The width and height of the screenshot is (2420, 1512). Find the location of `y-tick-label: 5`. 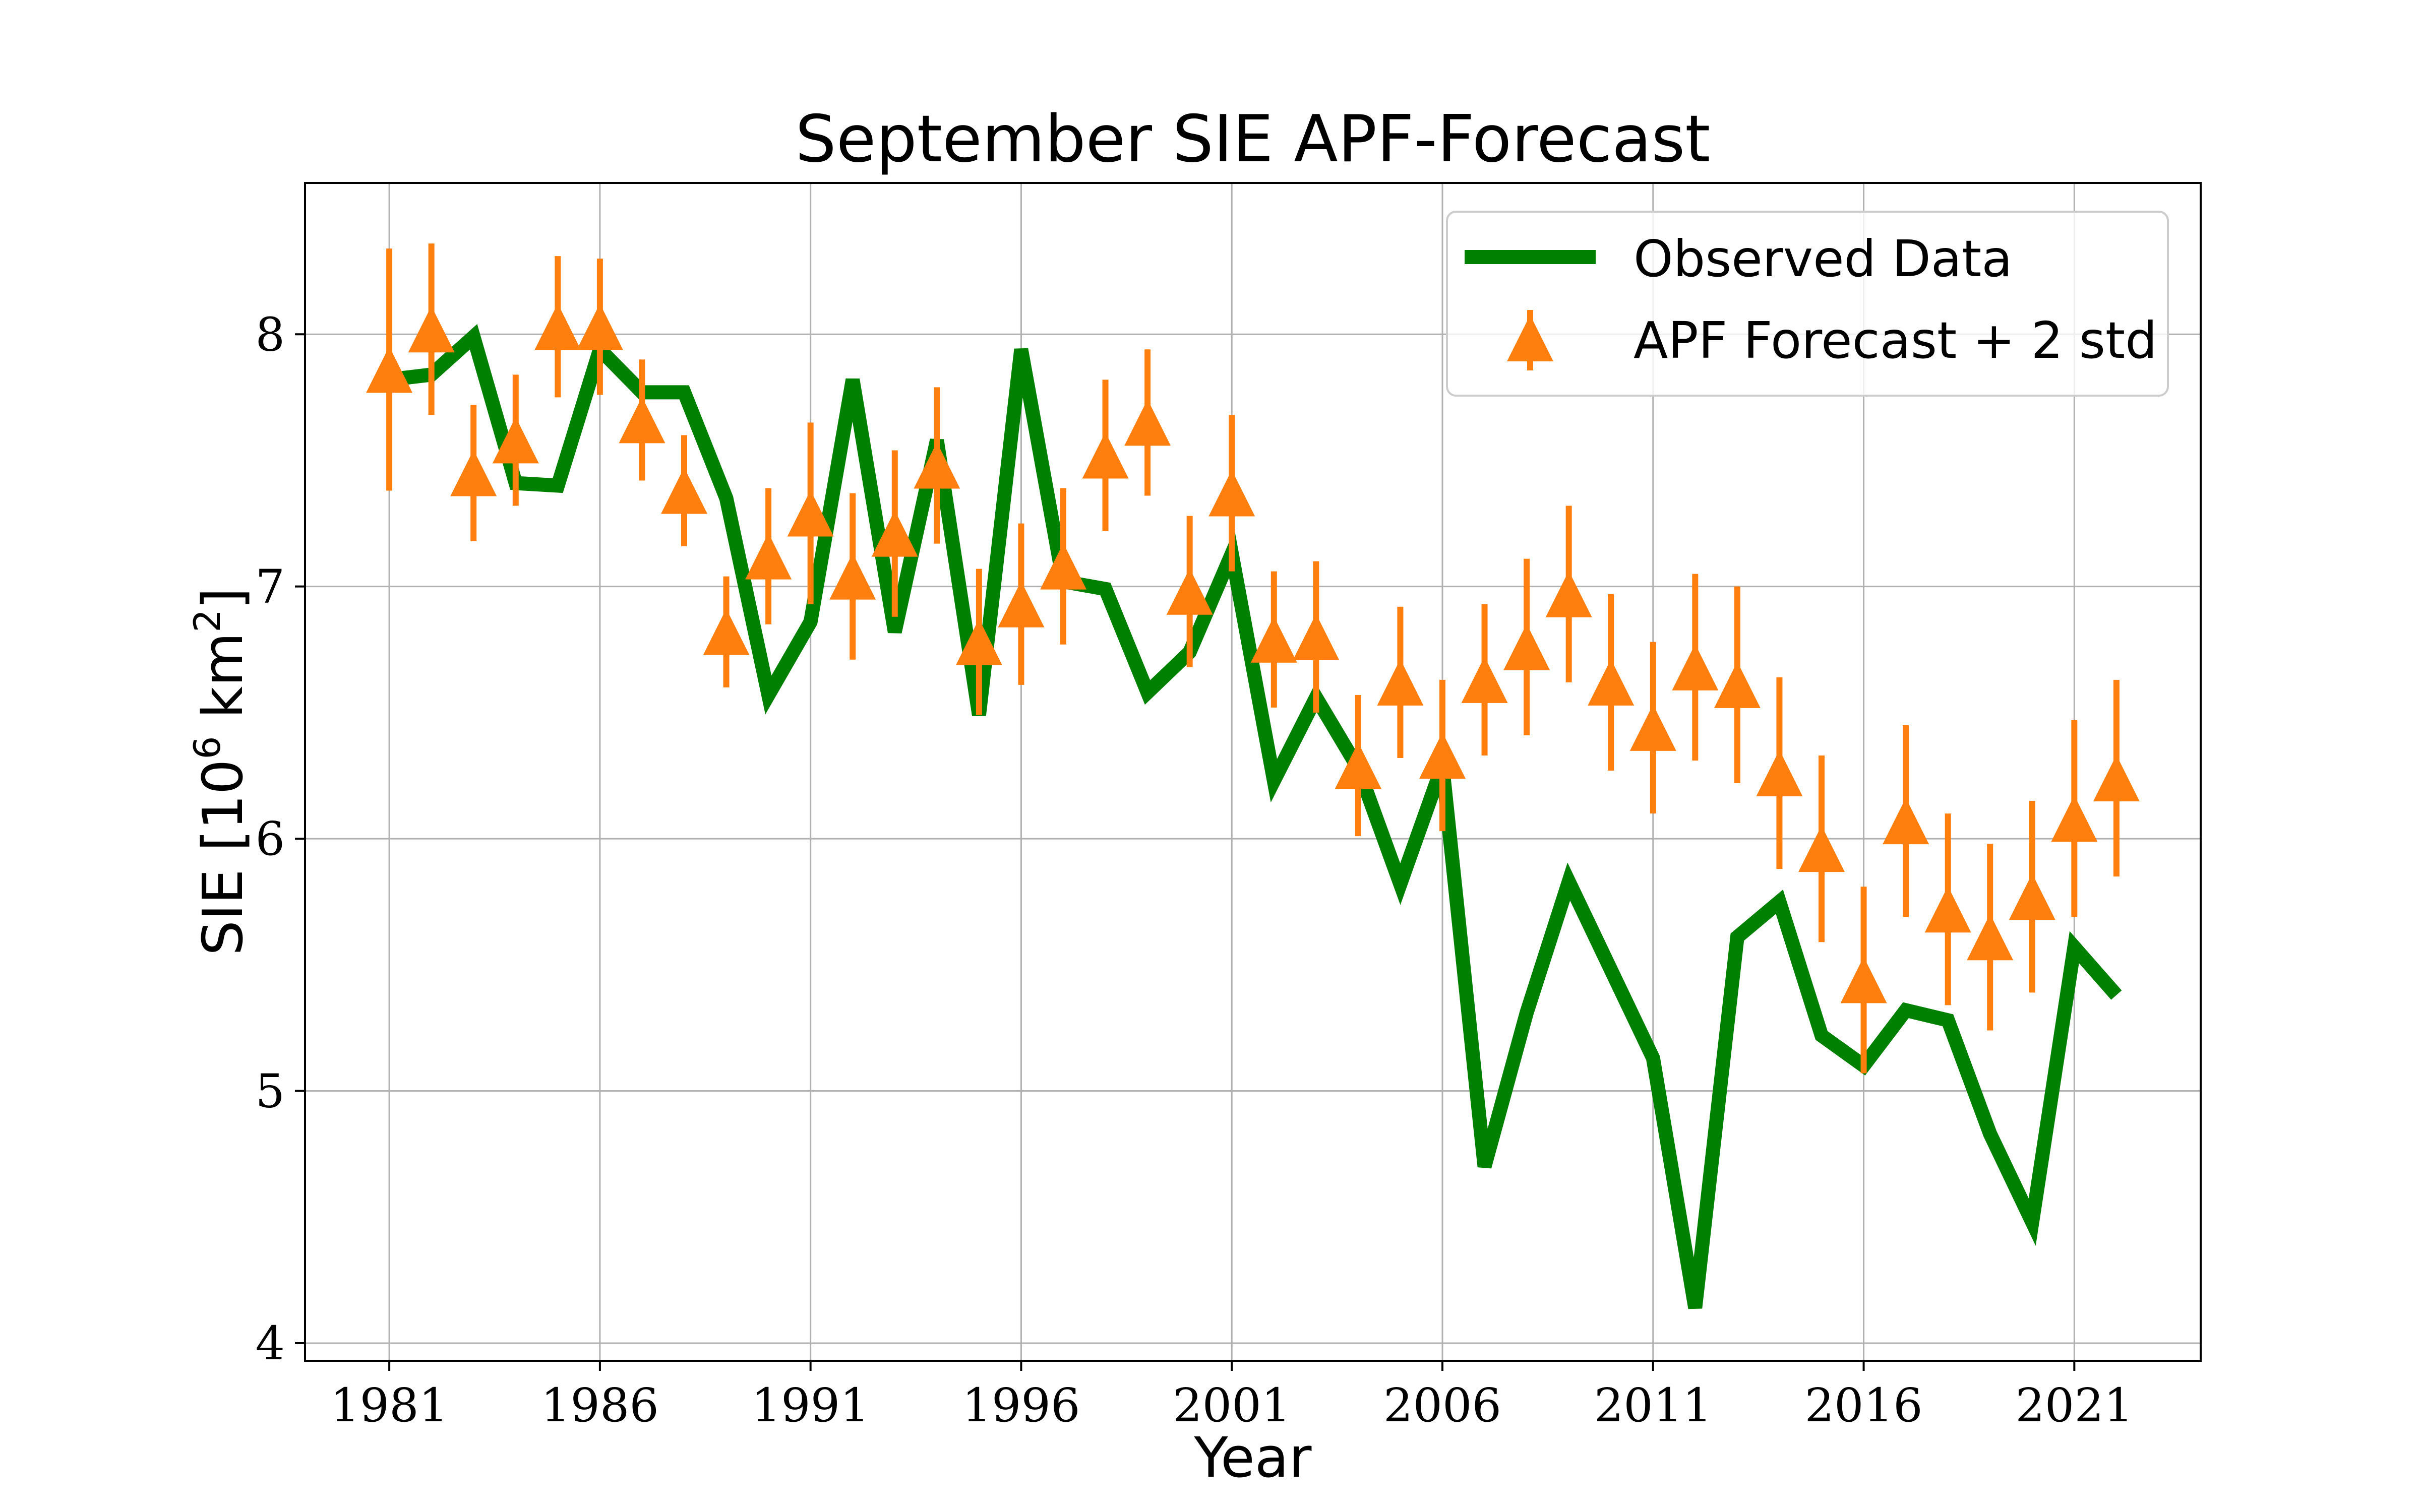

y-tick-label: 5 is located at coordinates (270, 1091).